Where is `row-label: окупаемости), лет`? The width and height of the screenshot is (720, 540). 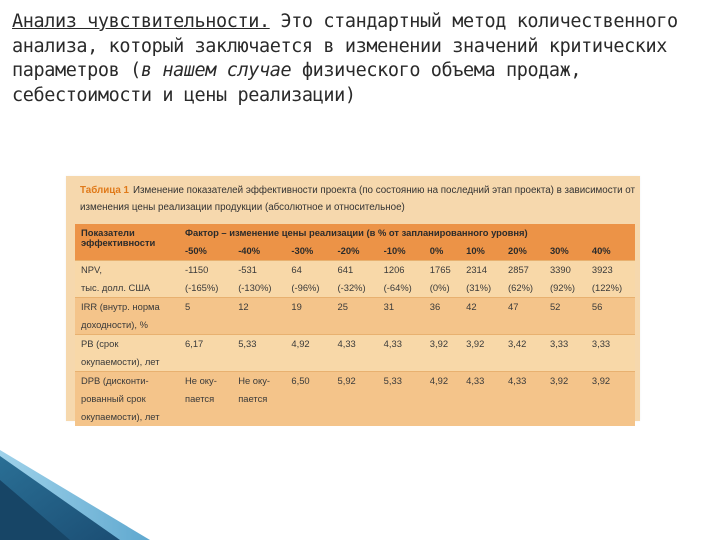
row-label: окупаемости), лет is located at coordinates (127, 417).